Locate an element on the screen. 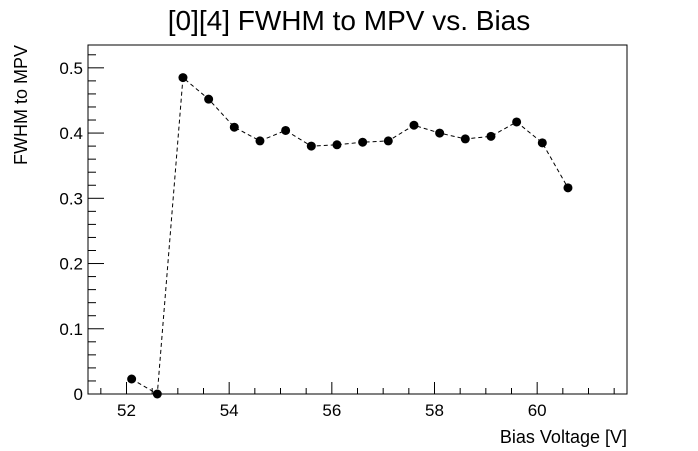 The height and width of the screenshot is (451, 698). y-axis-label: FWHM to MPV is located at coordinates (21, 105).